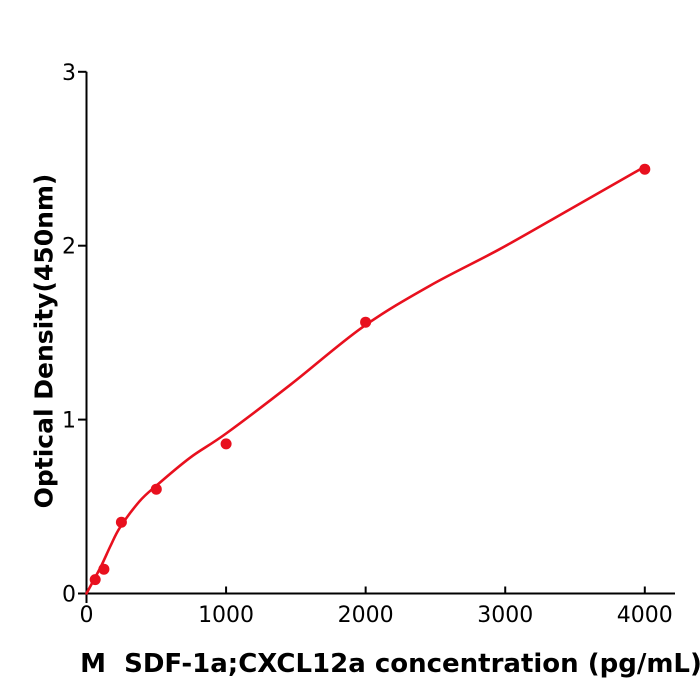  What do you see at coordinates (366, 615) in the screenshot?
I see `x-tick-label: 2000` at bounding box center [366, 615].